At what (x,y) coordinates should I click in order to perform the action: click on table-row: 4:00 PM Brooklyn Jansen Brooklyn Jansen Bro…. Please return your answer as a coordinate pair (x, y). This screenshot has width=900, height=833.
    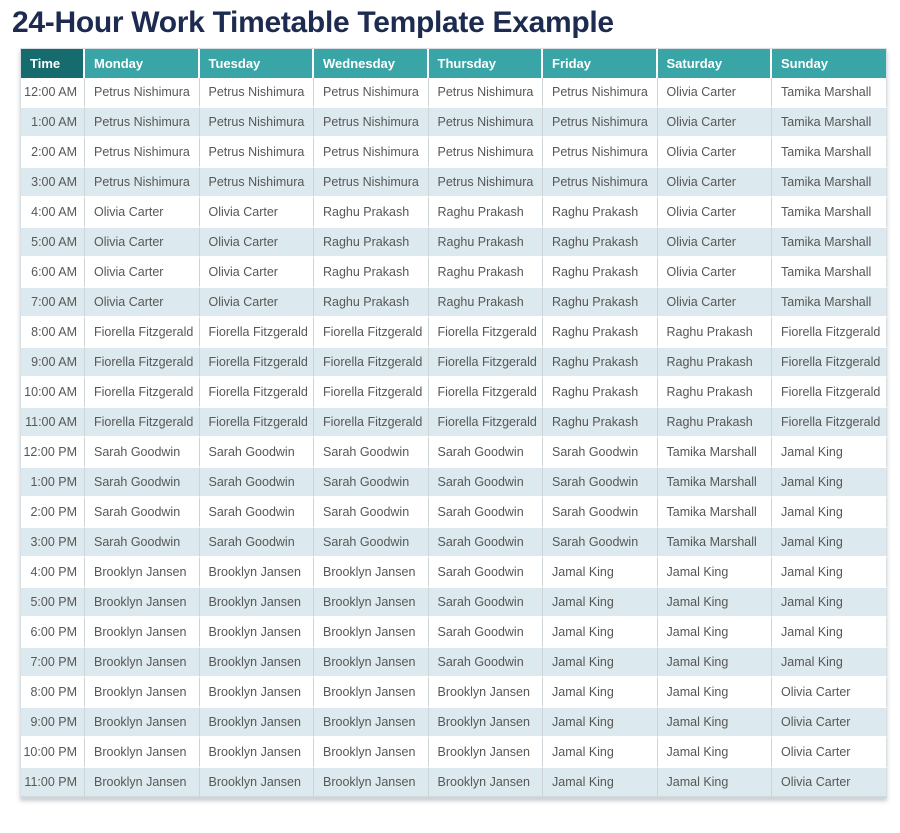
    Looking at the image, I should click on (454, 573).